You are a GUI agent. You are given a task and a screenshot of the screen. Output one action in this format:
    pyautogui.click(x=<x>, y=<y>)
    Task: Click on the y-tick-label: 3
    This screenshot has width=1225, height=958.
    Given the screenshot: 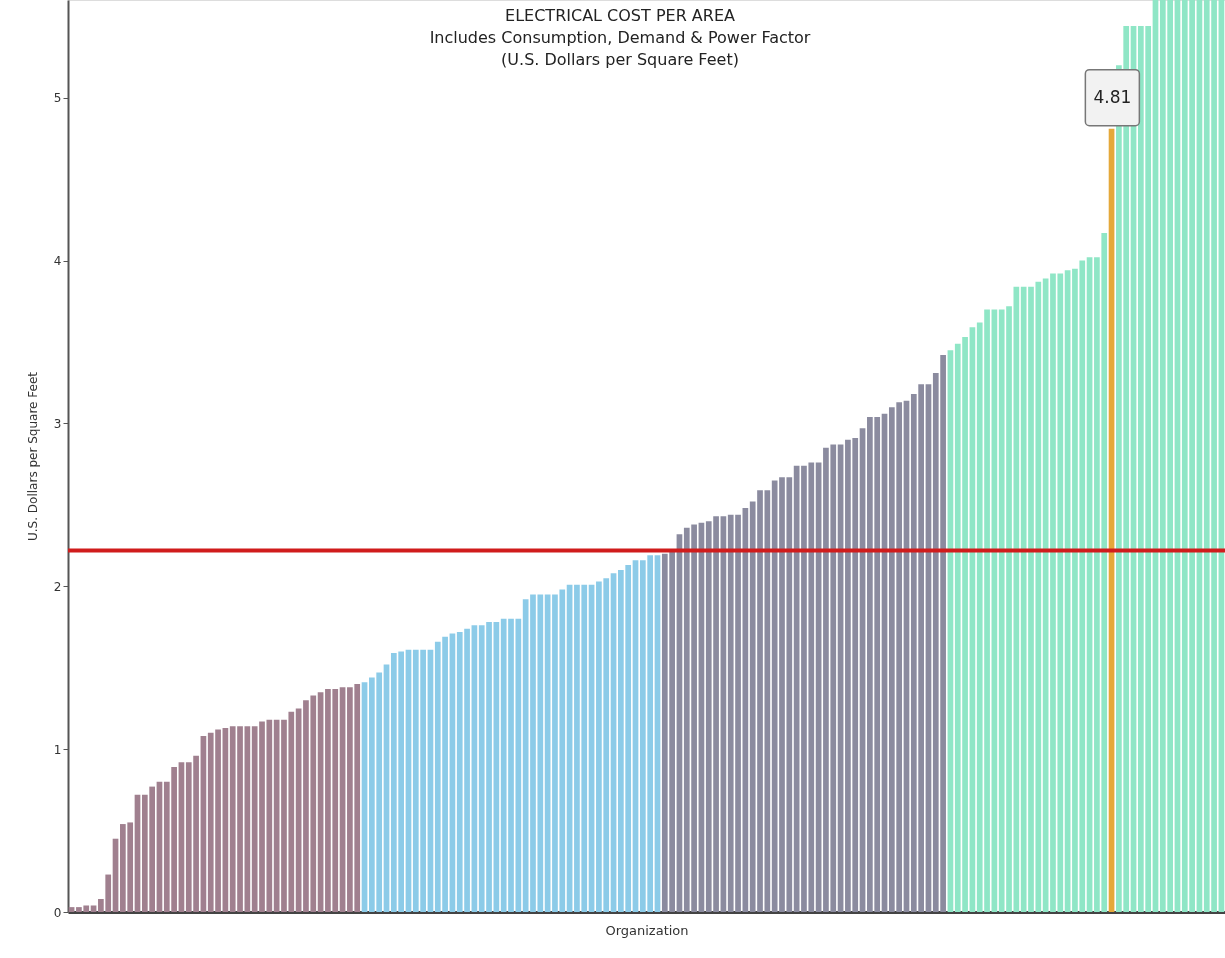 What is the action you would take?
    pyautogui.click(x=57, y=423)
    